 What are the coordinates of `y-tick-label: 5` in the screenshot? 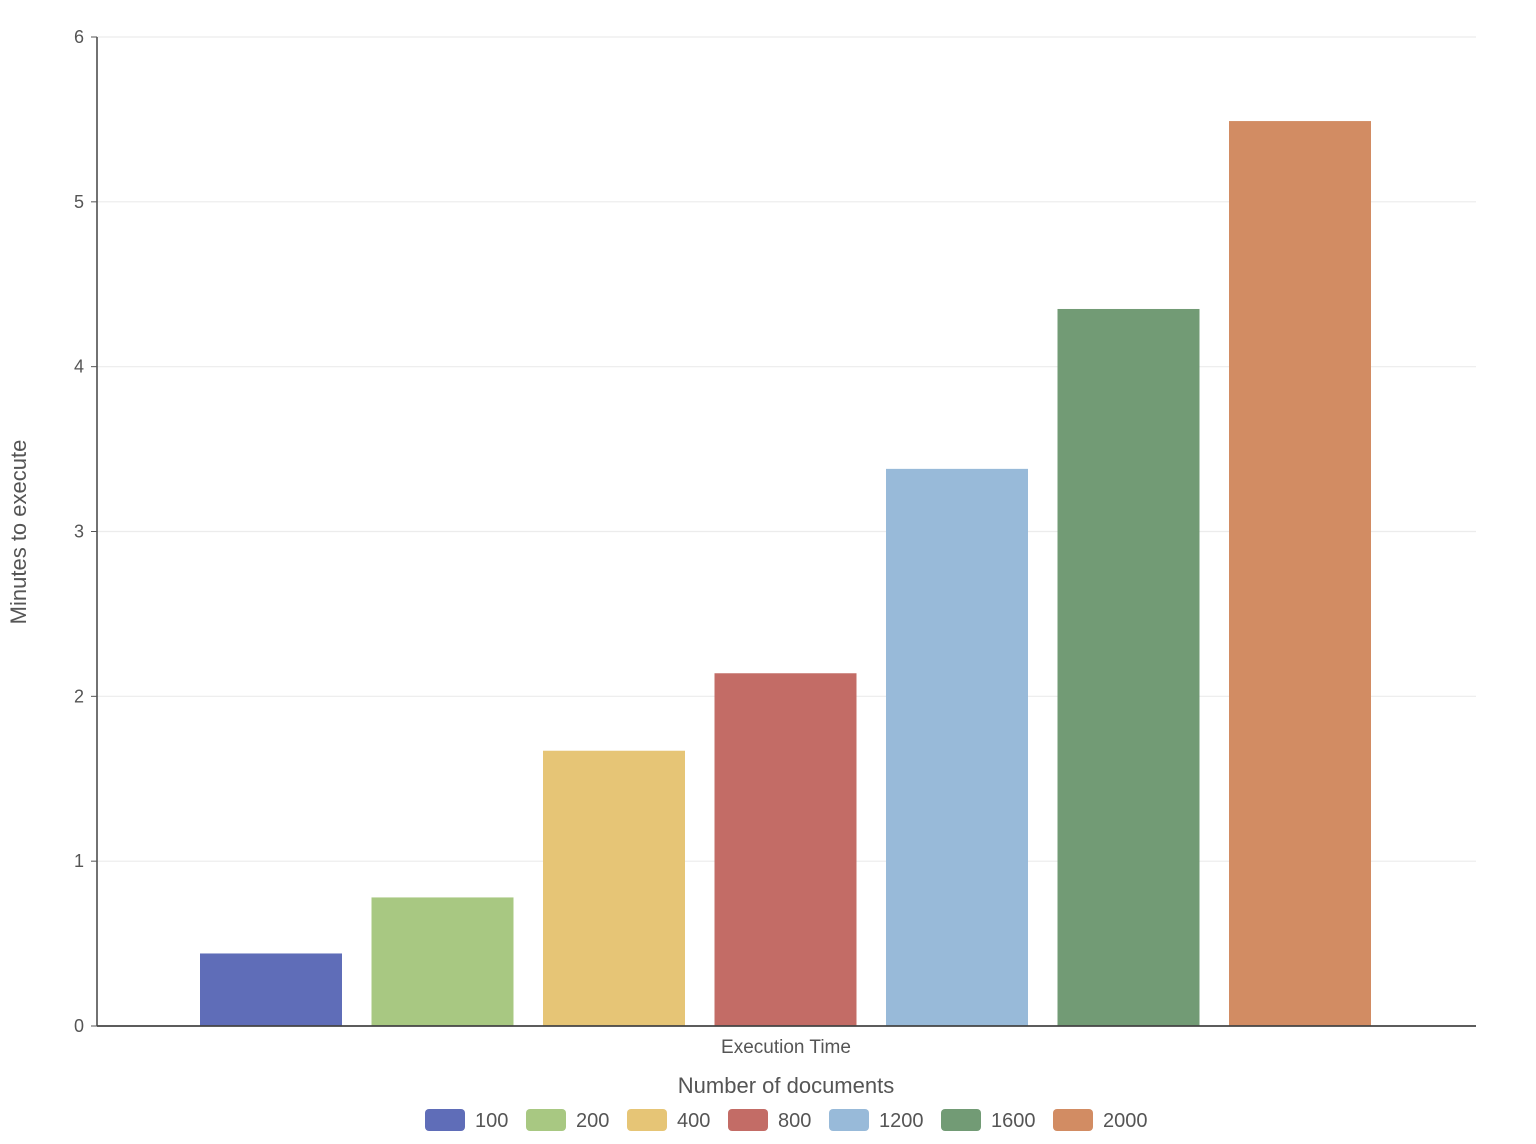 It's located at (79, 202).